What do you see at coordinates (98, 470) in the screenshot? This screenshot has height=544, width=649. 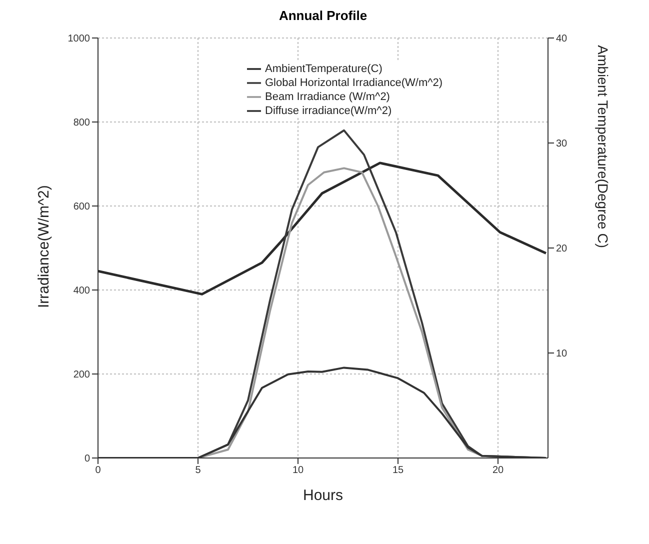 I see `x-tick-label: 0` at bounding box center [98, 470].